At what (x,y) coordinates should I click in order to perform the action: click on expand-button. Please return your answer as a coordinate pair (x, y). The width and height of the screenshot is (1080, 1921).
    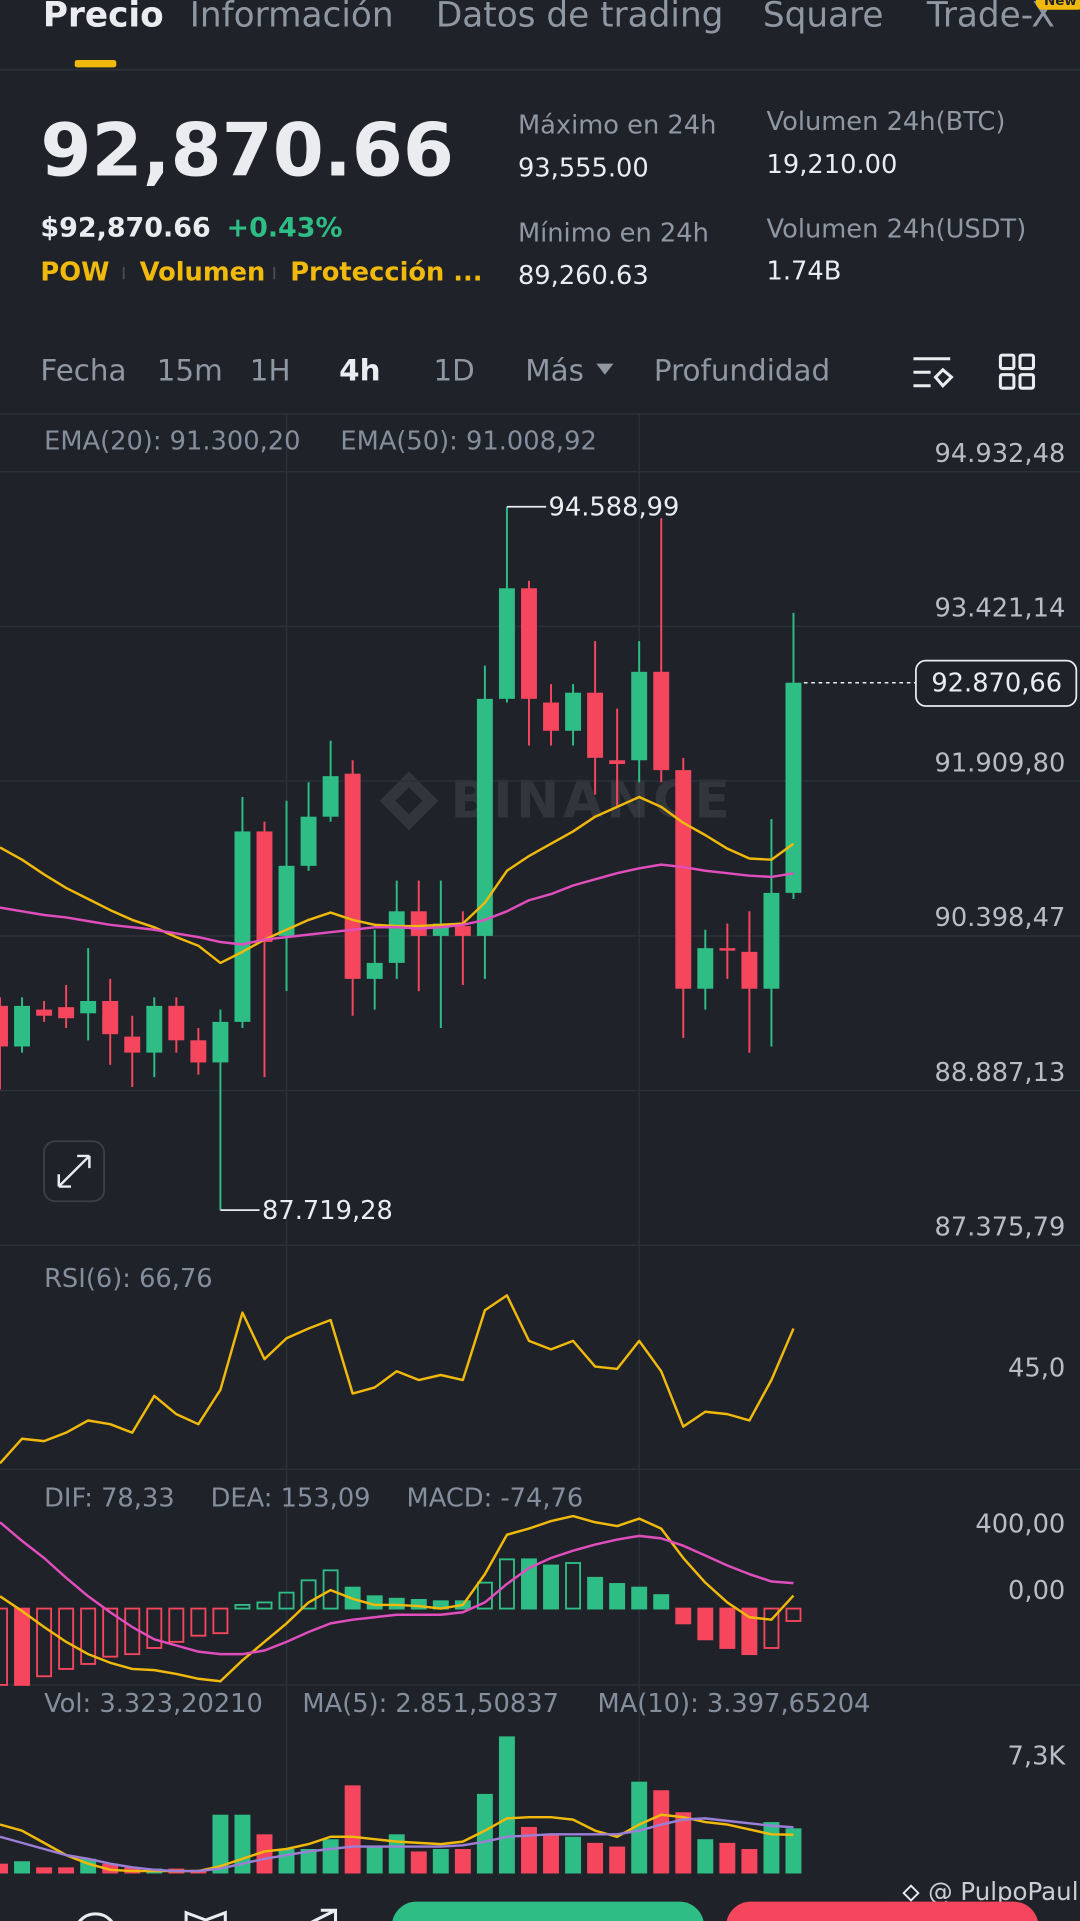
    Looking at the image, I should click on (74, 1171).